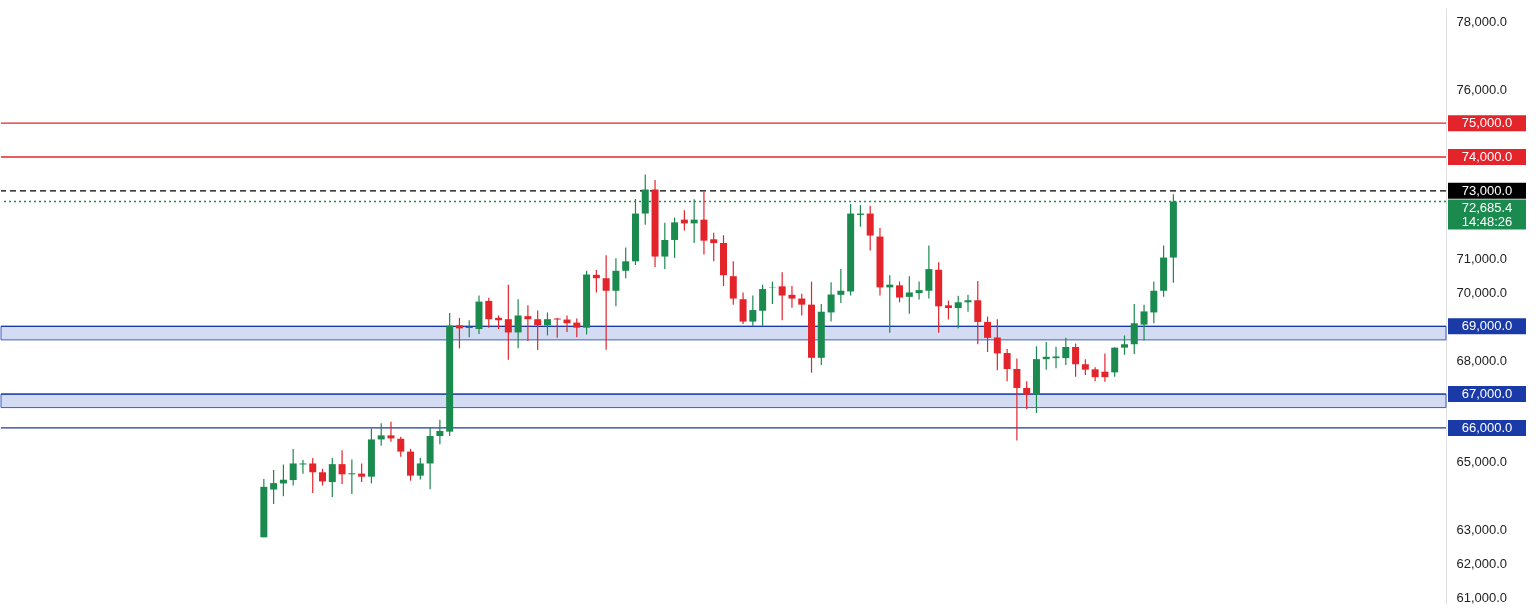 Image resolution: width=1536 pixels, height=612 pixels. What do you see at coordinates (1482, 462) in the screenshot?
I see `y-tick-label: 65,000.0` at bounding box center [1482, 462].